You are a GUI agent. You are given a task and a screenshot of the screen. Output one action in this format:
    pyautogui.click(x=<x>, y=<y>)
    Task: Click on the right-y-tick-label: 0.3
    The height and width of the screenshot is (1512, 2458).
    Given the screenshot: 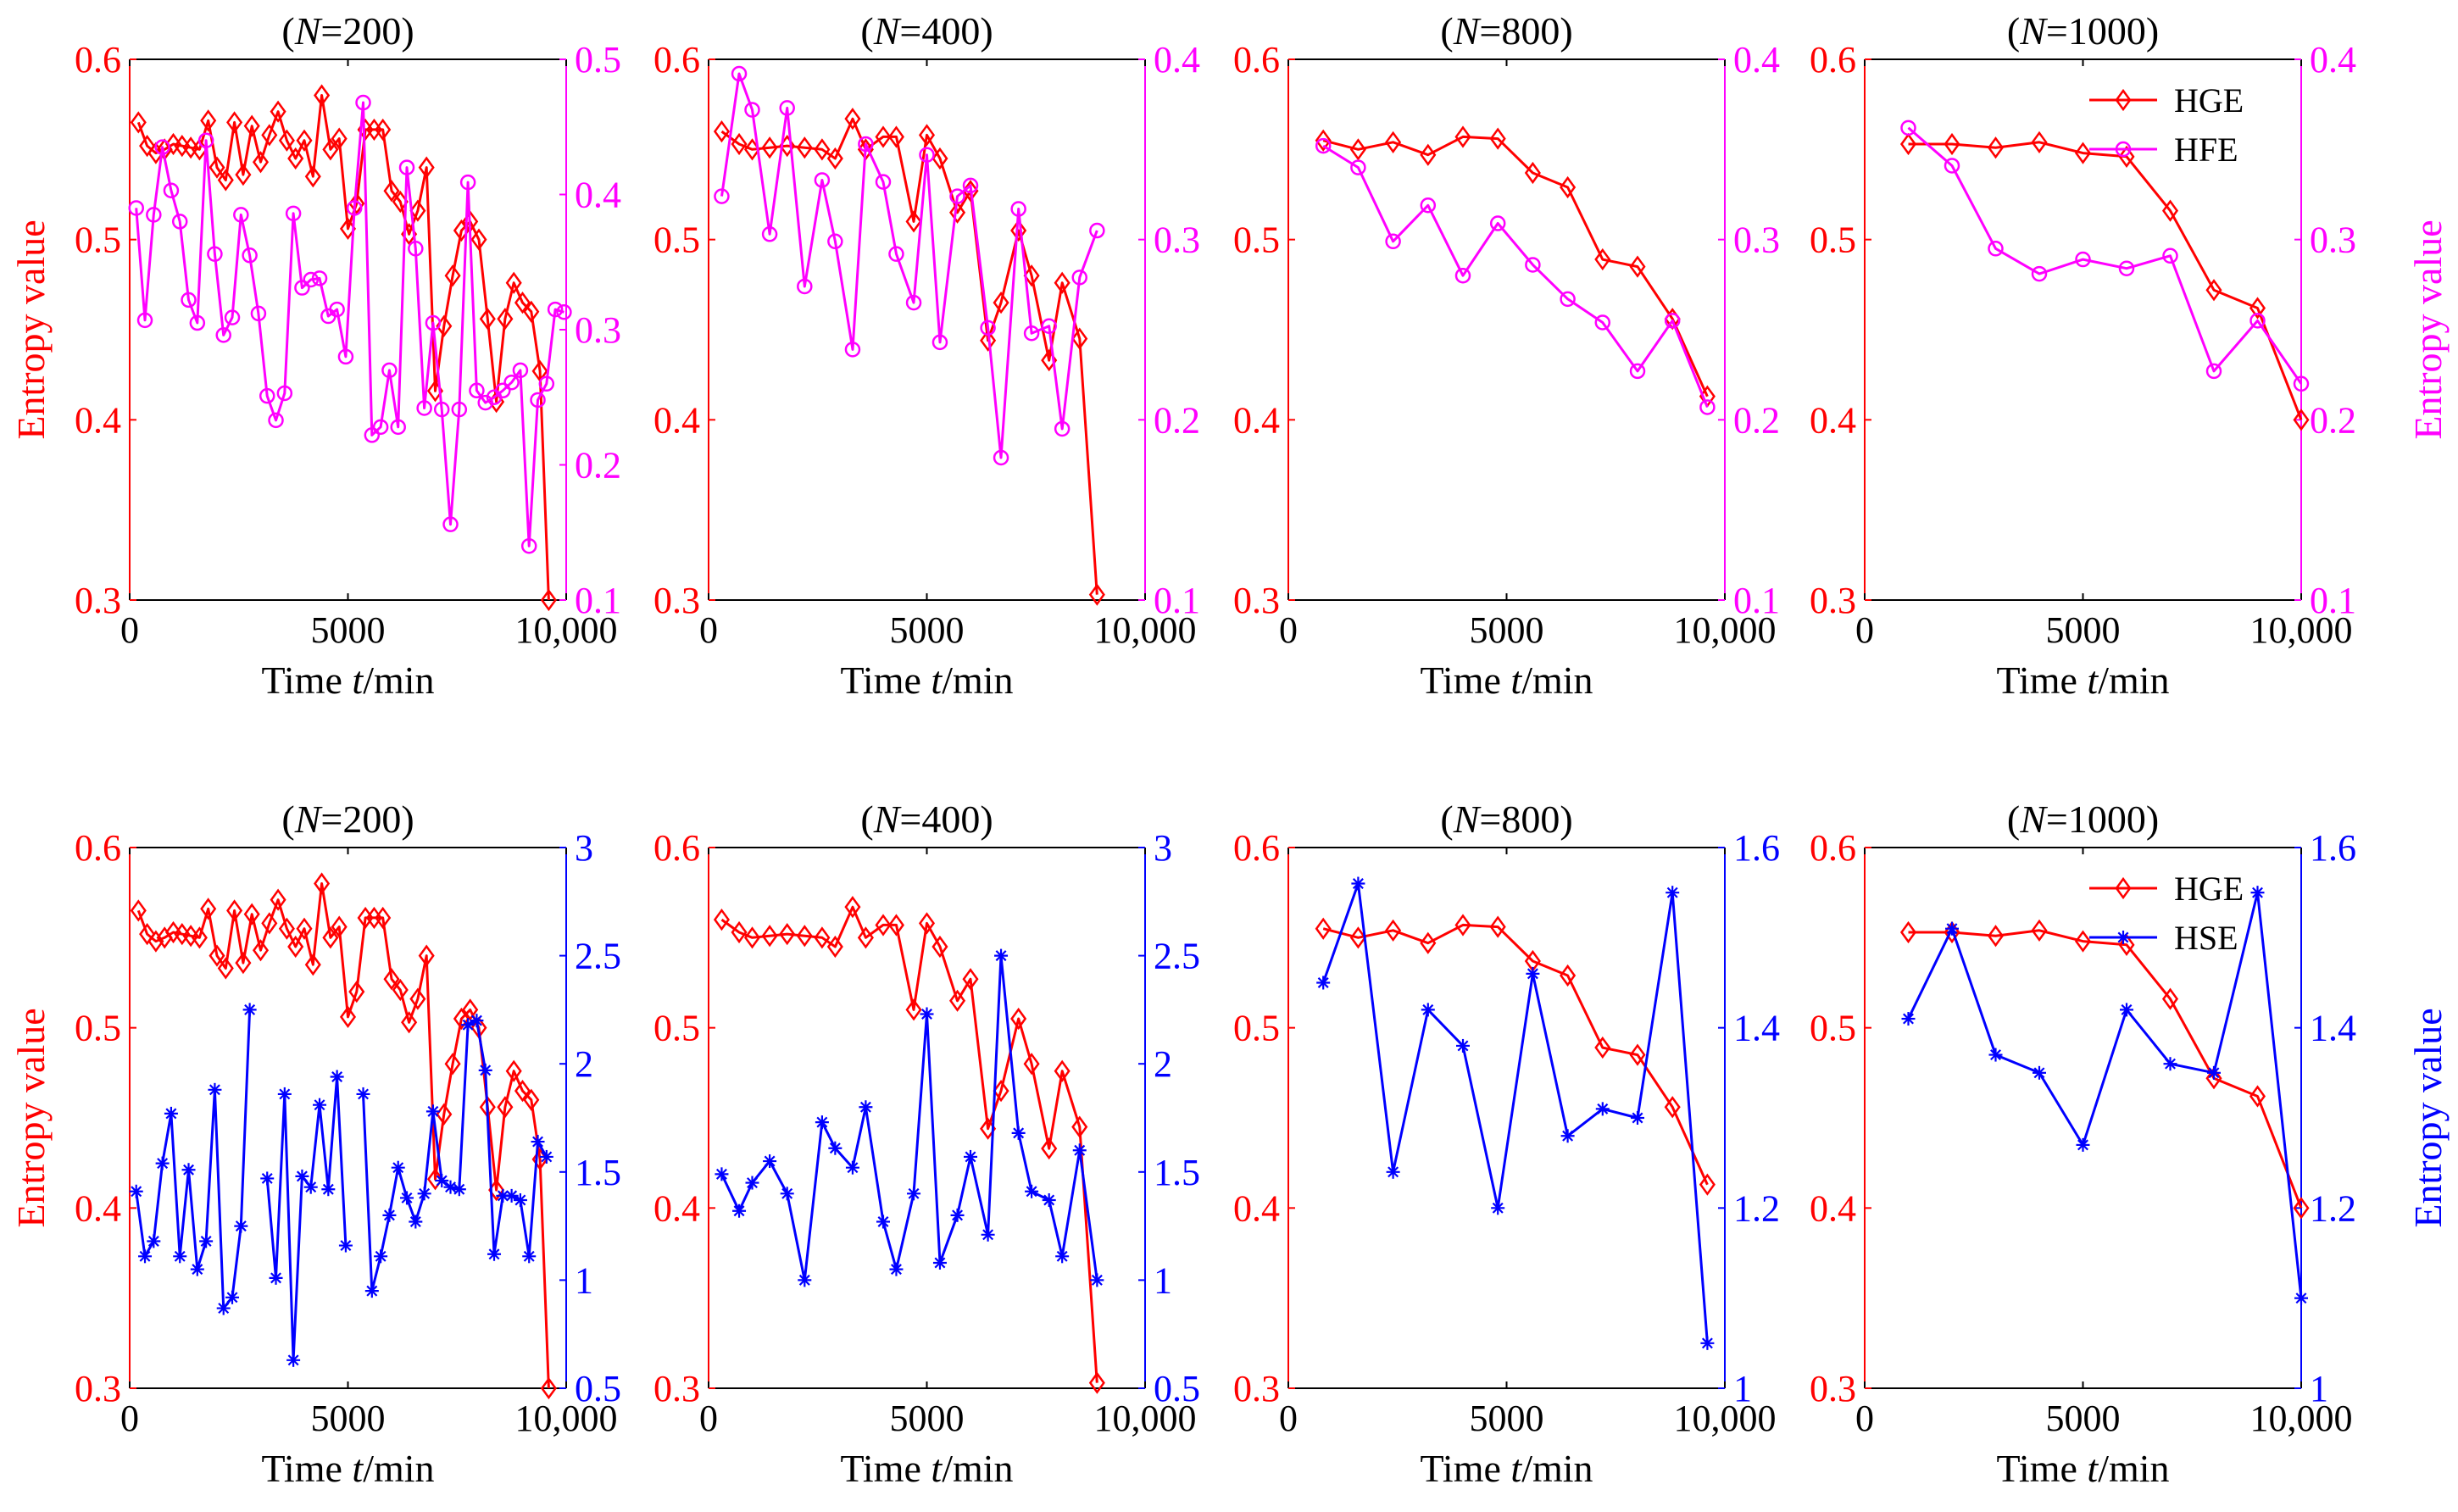 What is the action you would take?
    pyautogui.click(x=2333, y=241)
    